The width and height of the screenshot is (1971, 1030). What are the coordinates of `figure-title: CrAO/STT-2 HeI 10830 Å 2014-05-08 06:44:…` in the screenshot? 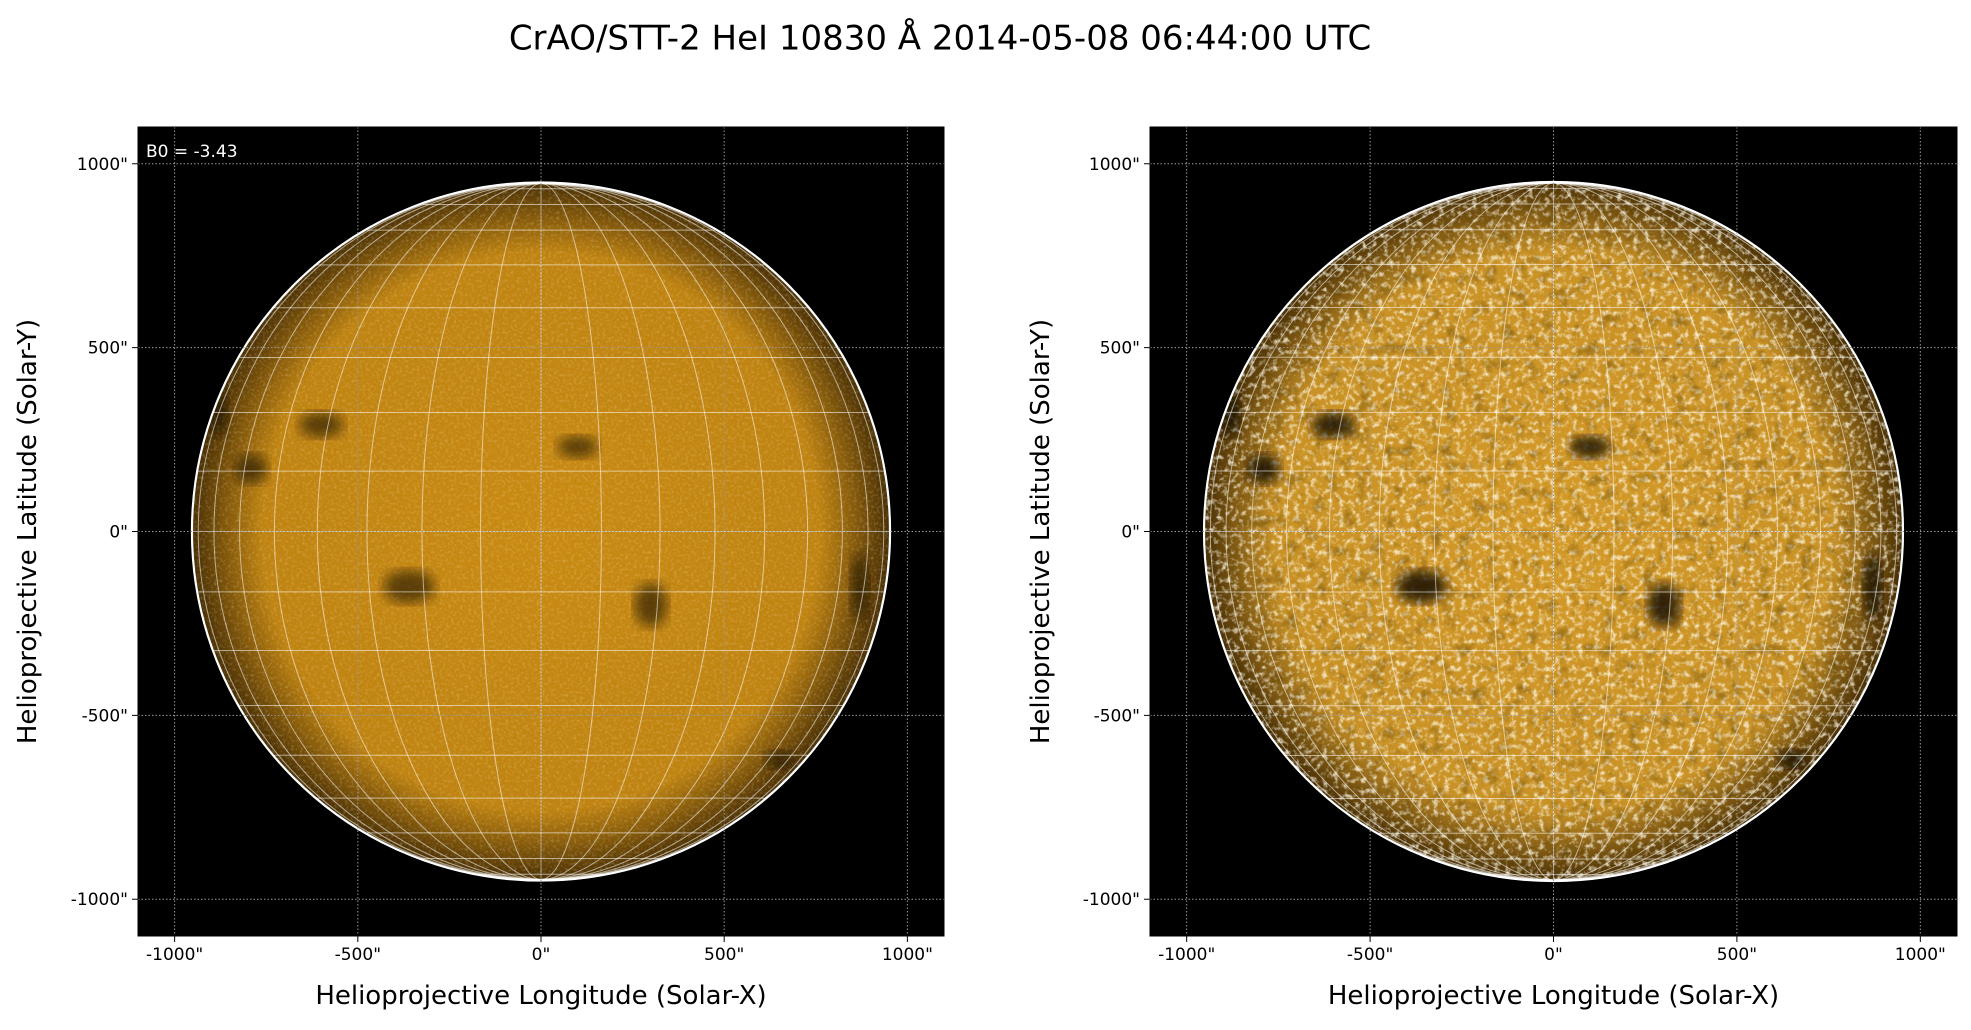 It's located at (940, 38).